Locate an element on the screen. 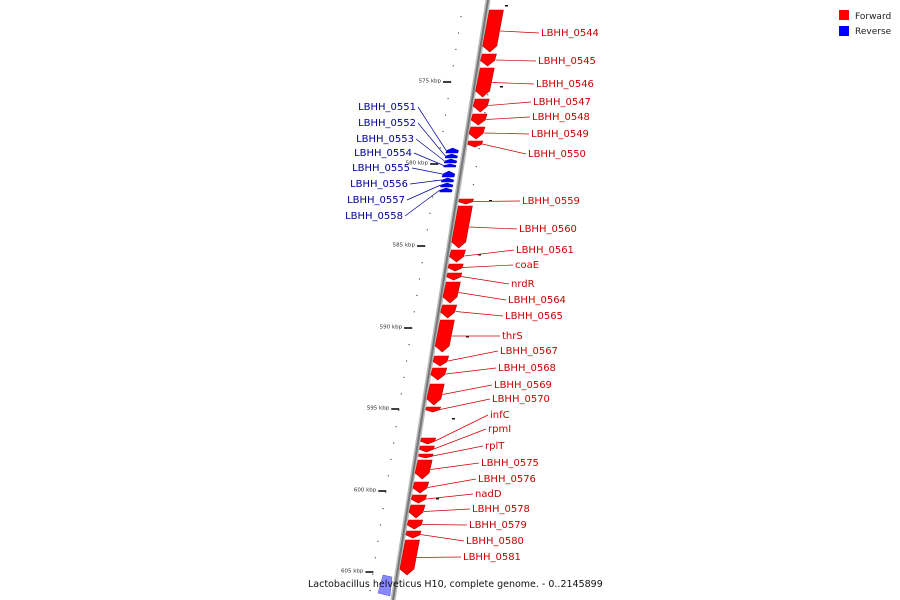 This screenshot has height=600, width=900. forward-gene-label: rplT is located at coordinates (495, 446).